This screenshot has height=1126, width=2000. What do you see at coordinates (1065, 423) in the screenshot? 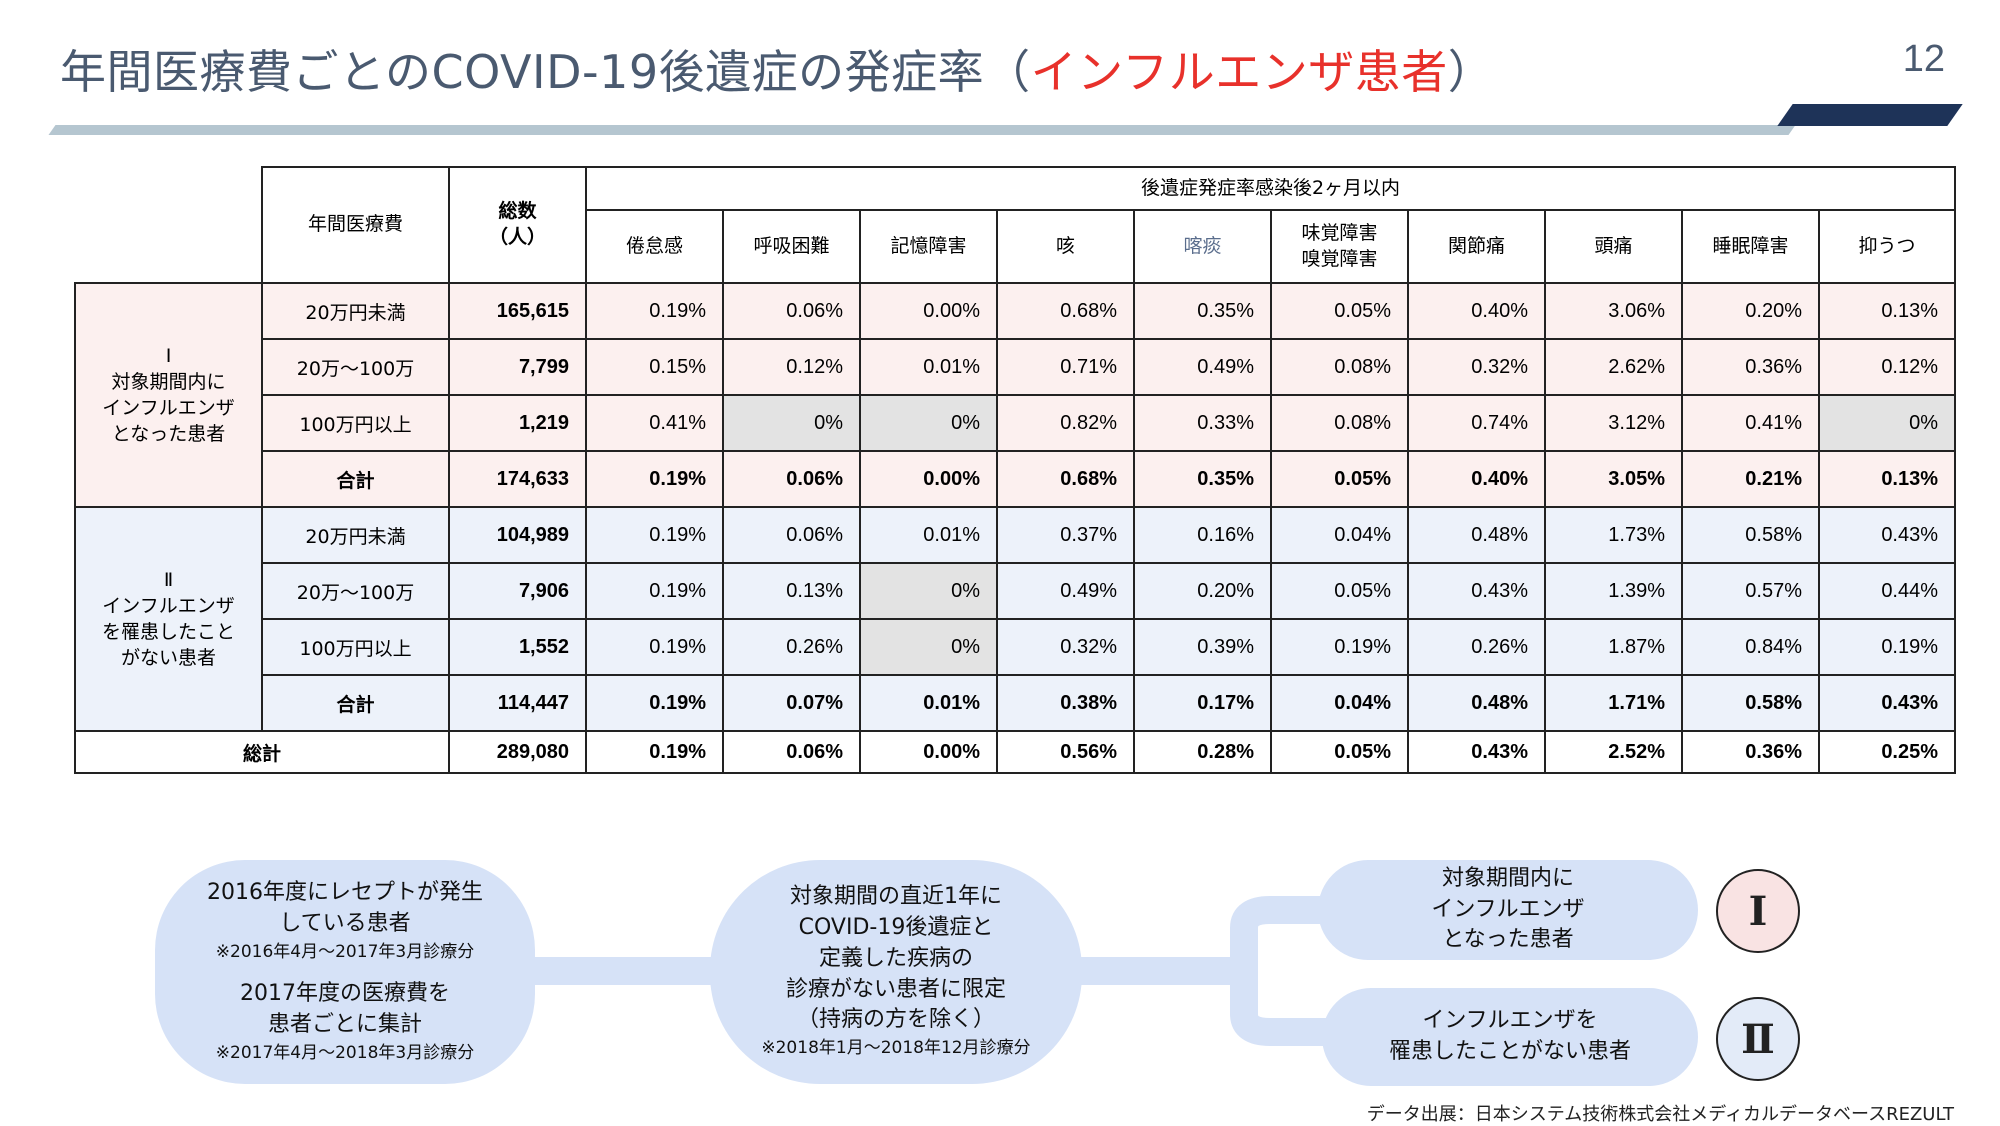
I see `rate-cell: 0.82%` at bounding box center [1065, 423].